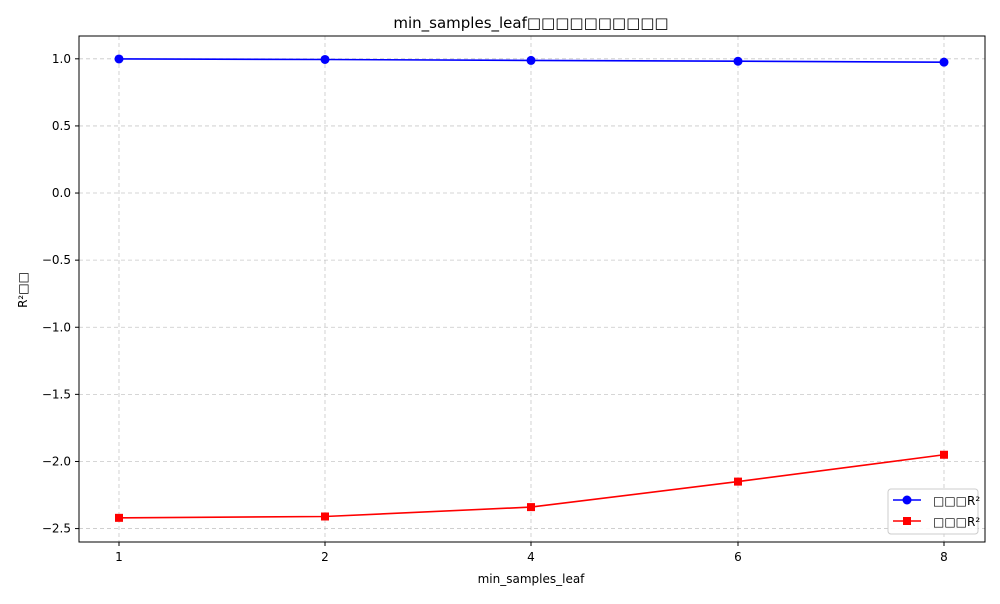 This screenshot has width=1000, height=604. What do you see at coordinates (956, 522) in the screenshot?
I see `legend-label-test: □□□R²` at bounding box center [956, 522].